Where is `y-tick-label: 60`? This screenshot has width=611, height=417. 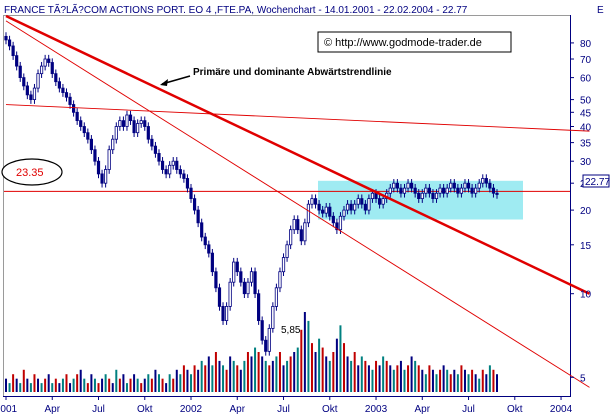
y-tick-label: 60 is located at coordinates (586, 79).